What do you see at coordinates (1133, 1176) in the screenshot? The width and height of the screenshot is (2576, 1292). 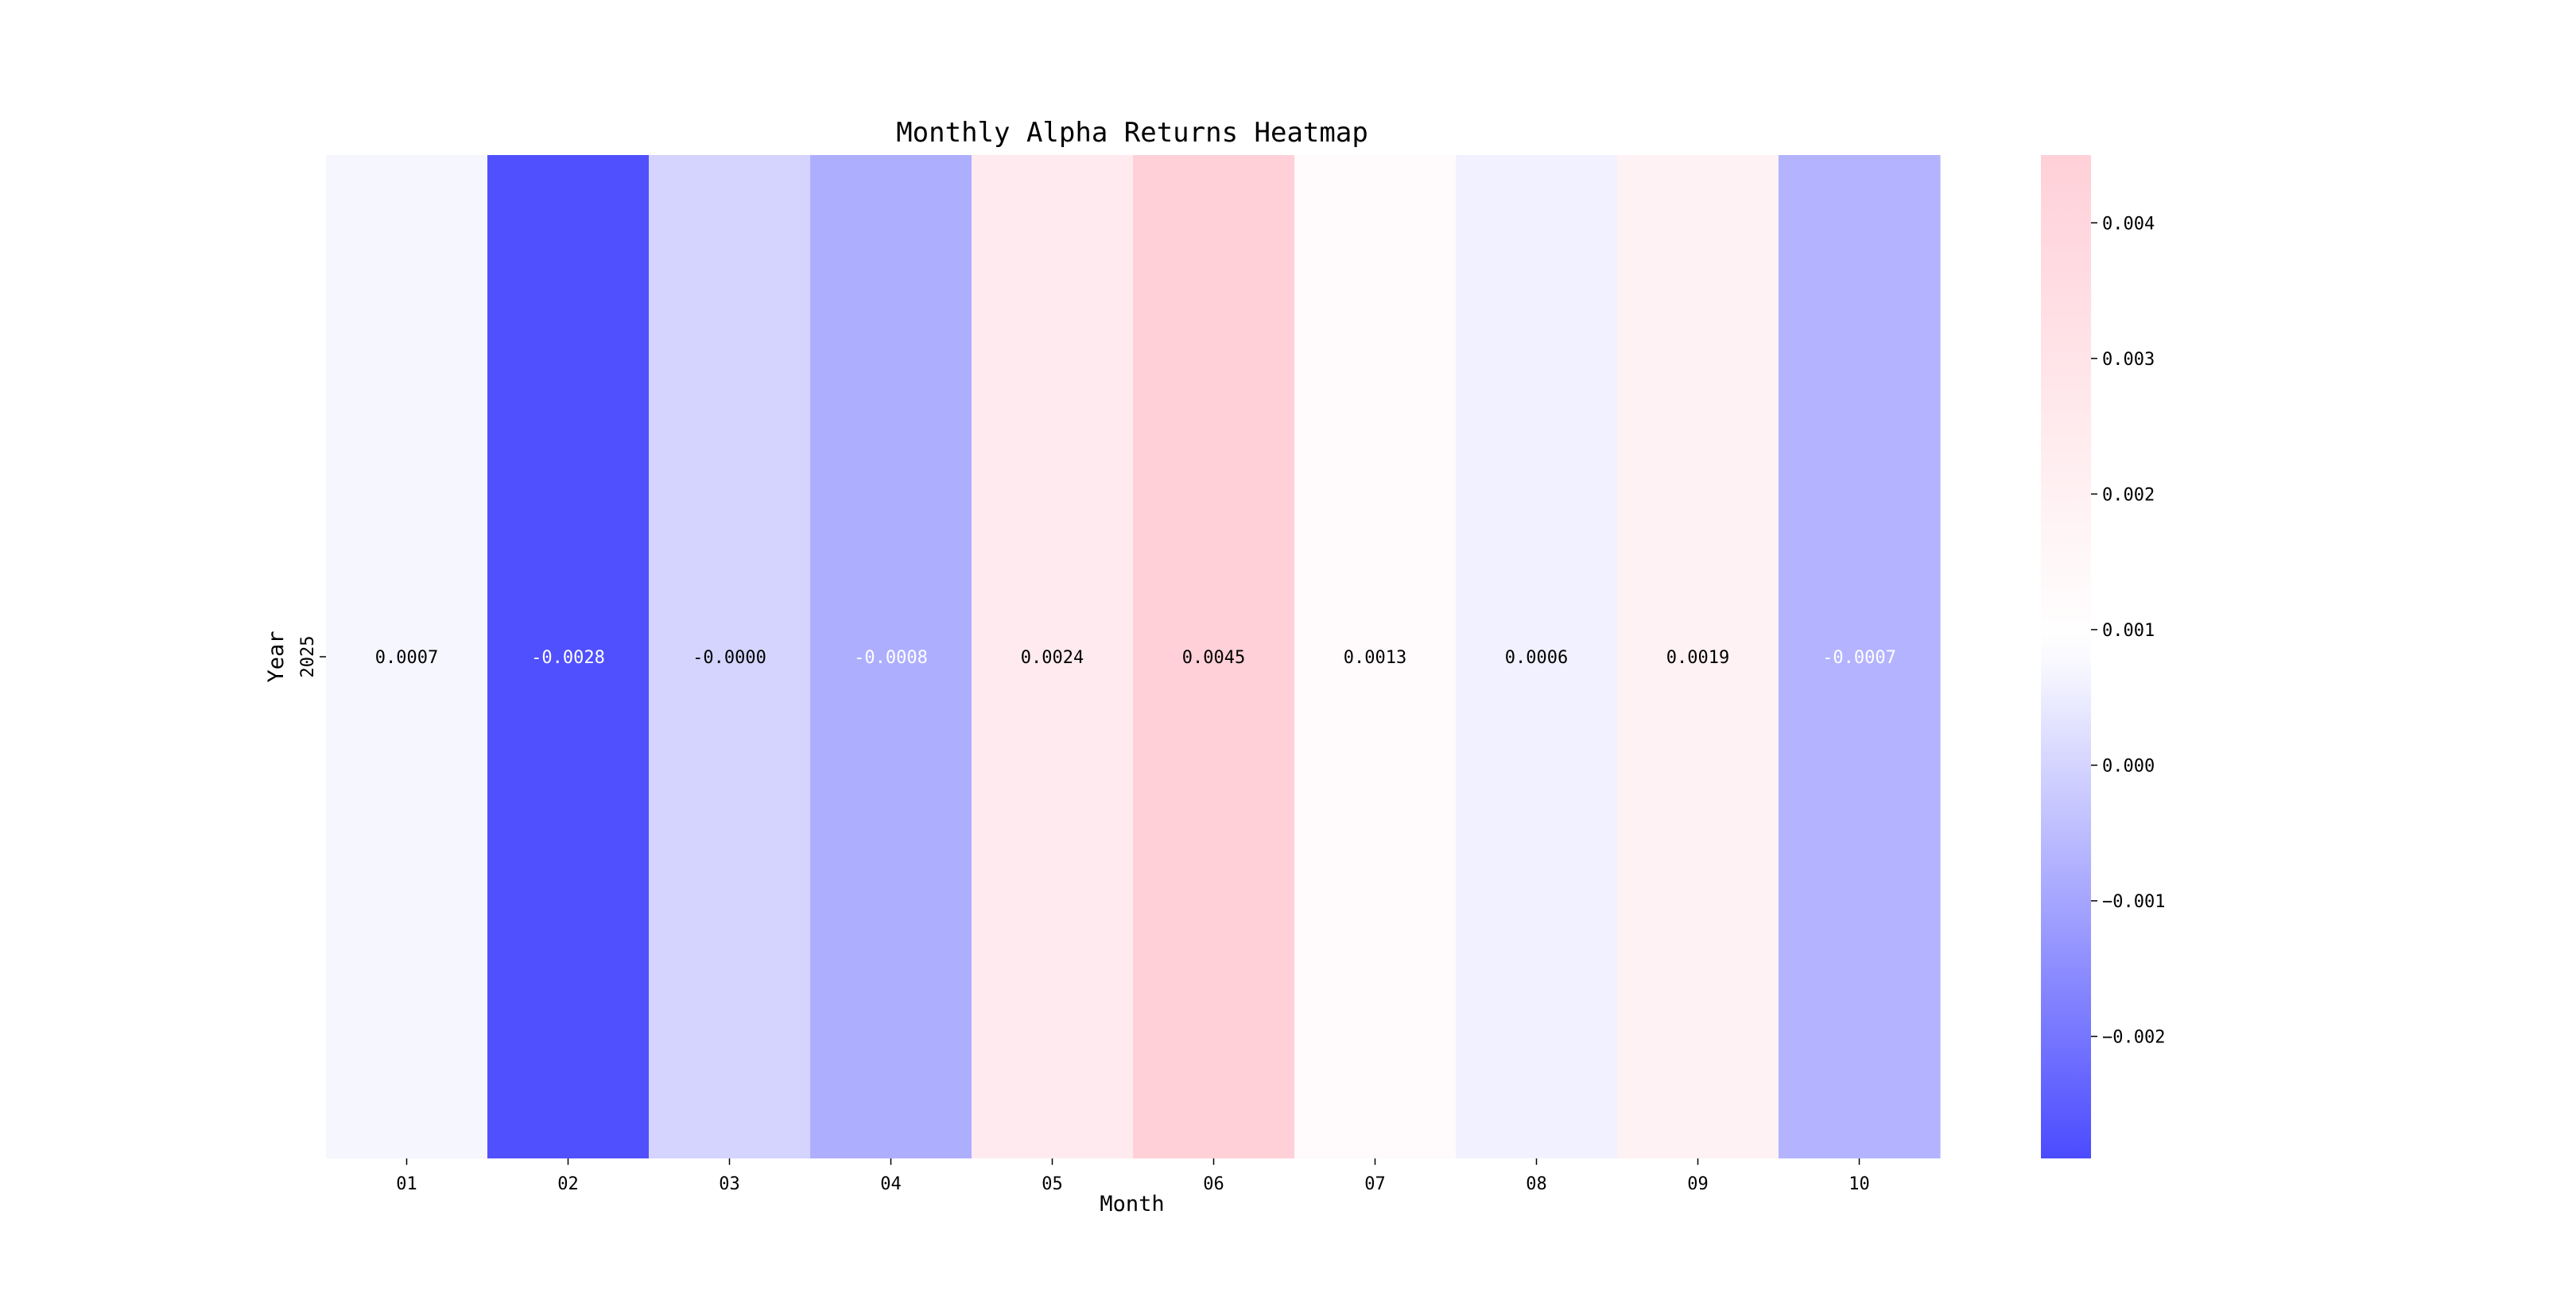 I see `x-axis-ticks: 01 02 03 04 05 06 07 08 09 10` at bounding box center [1133, 1176].